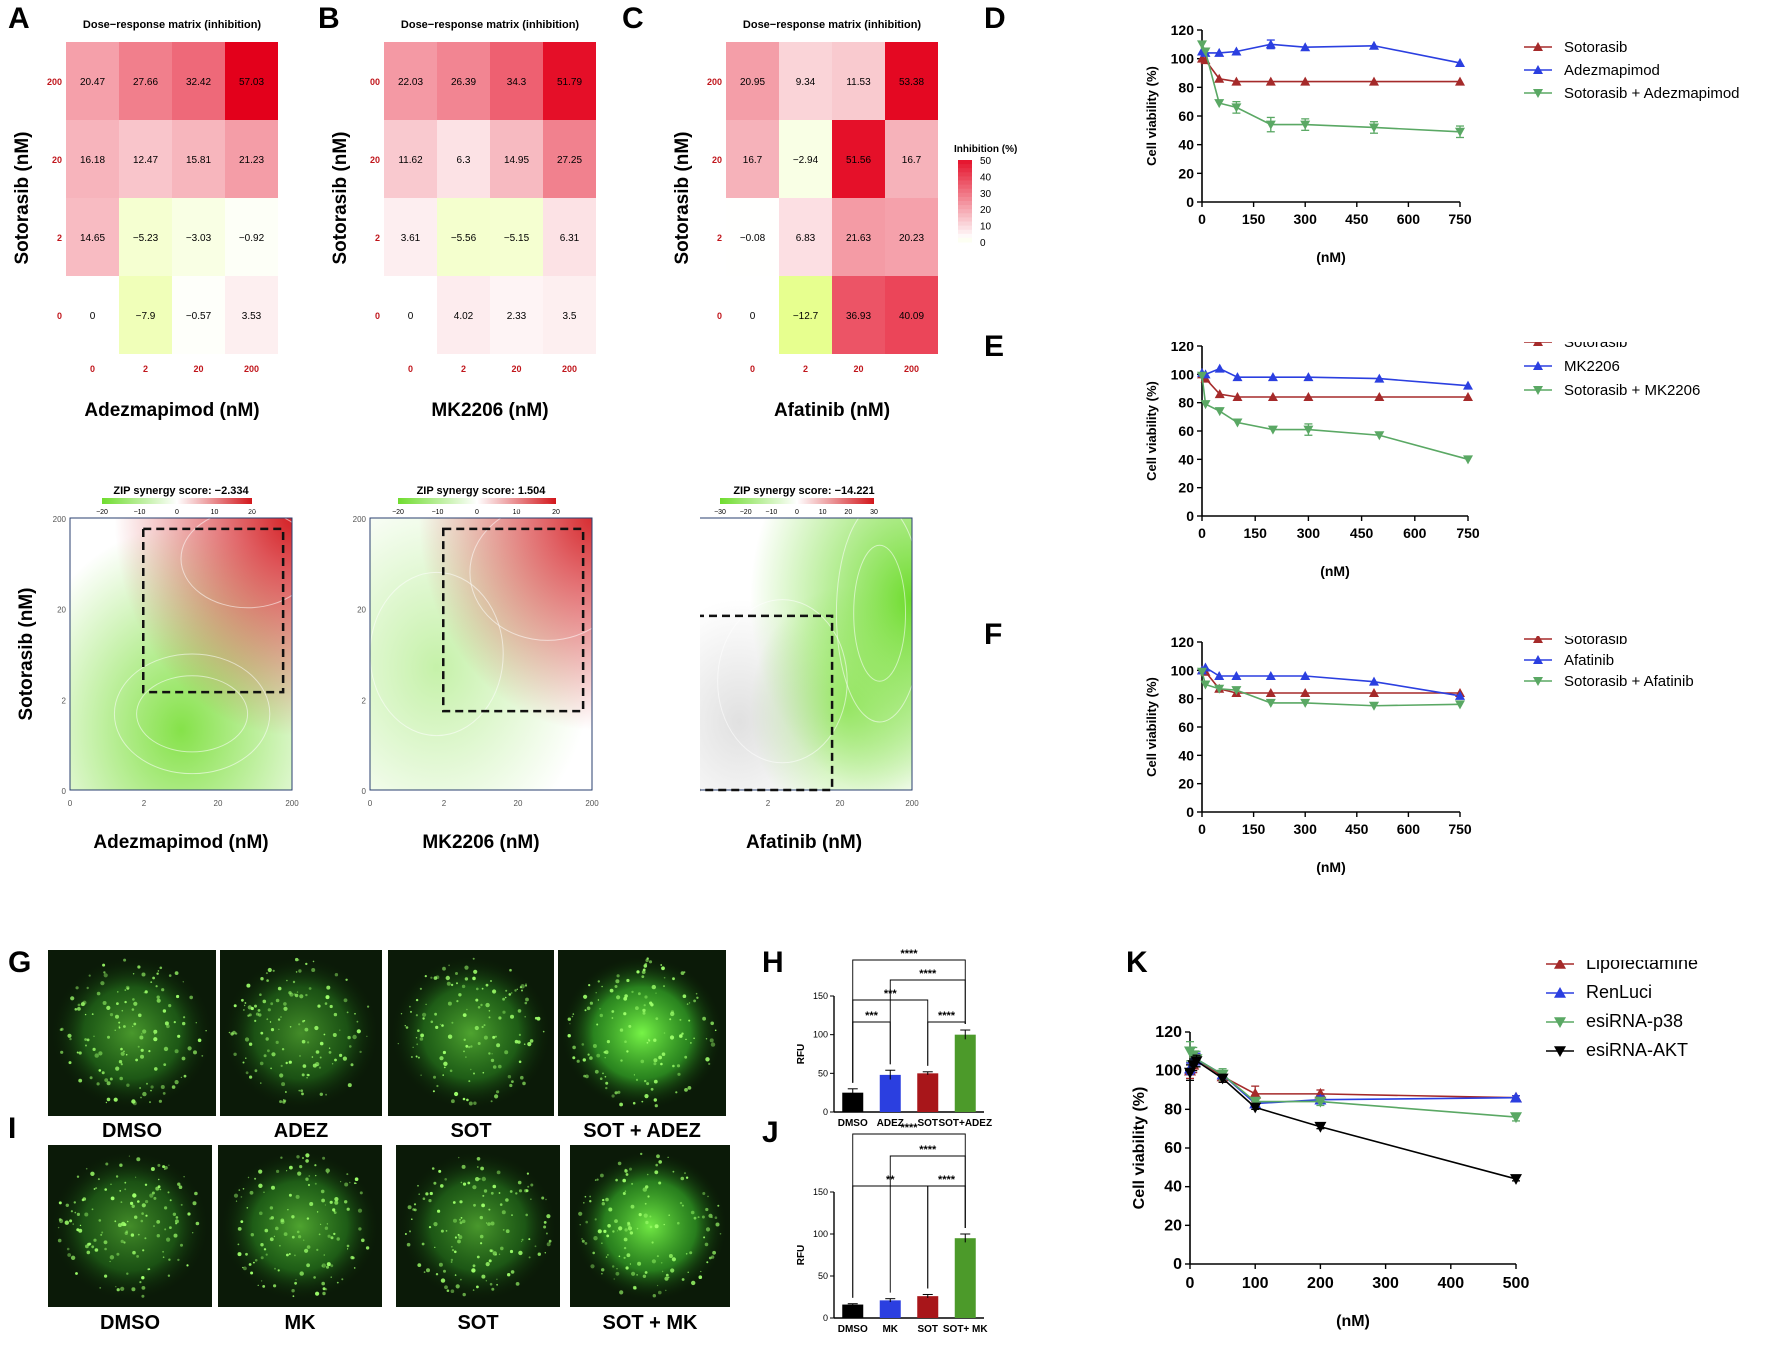 The height and width of the screenshot is (1352, 1772). What do you see at coordinates (1409, 829) in the screenshot?
I see `x-tick-label: 600` at bounding box center [1409, 829].